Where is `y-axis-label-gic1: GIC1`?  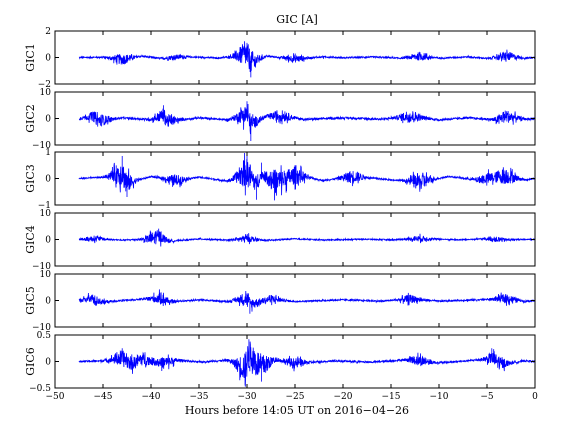 y-axis-label-gic1: GIC1 is located at coordinates (30, 57).